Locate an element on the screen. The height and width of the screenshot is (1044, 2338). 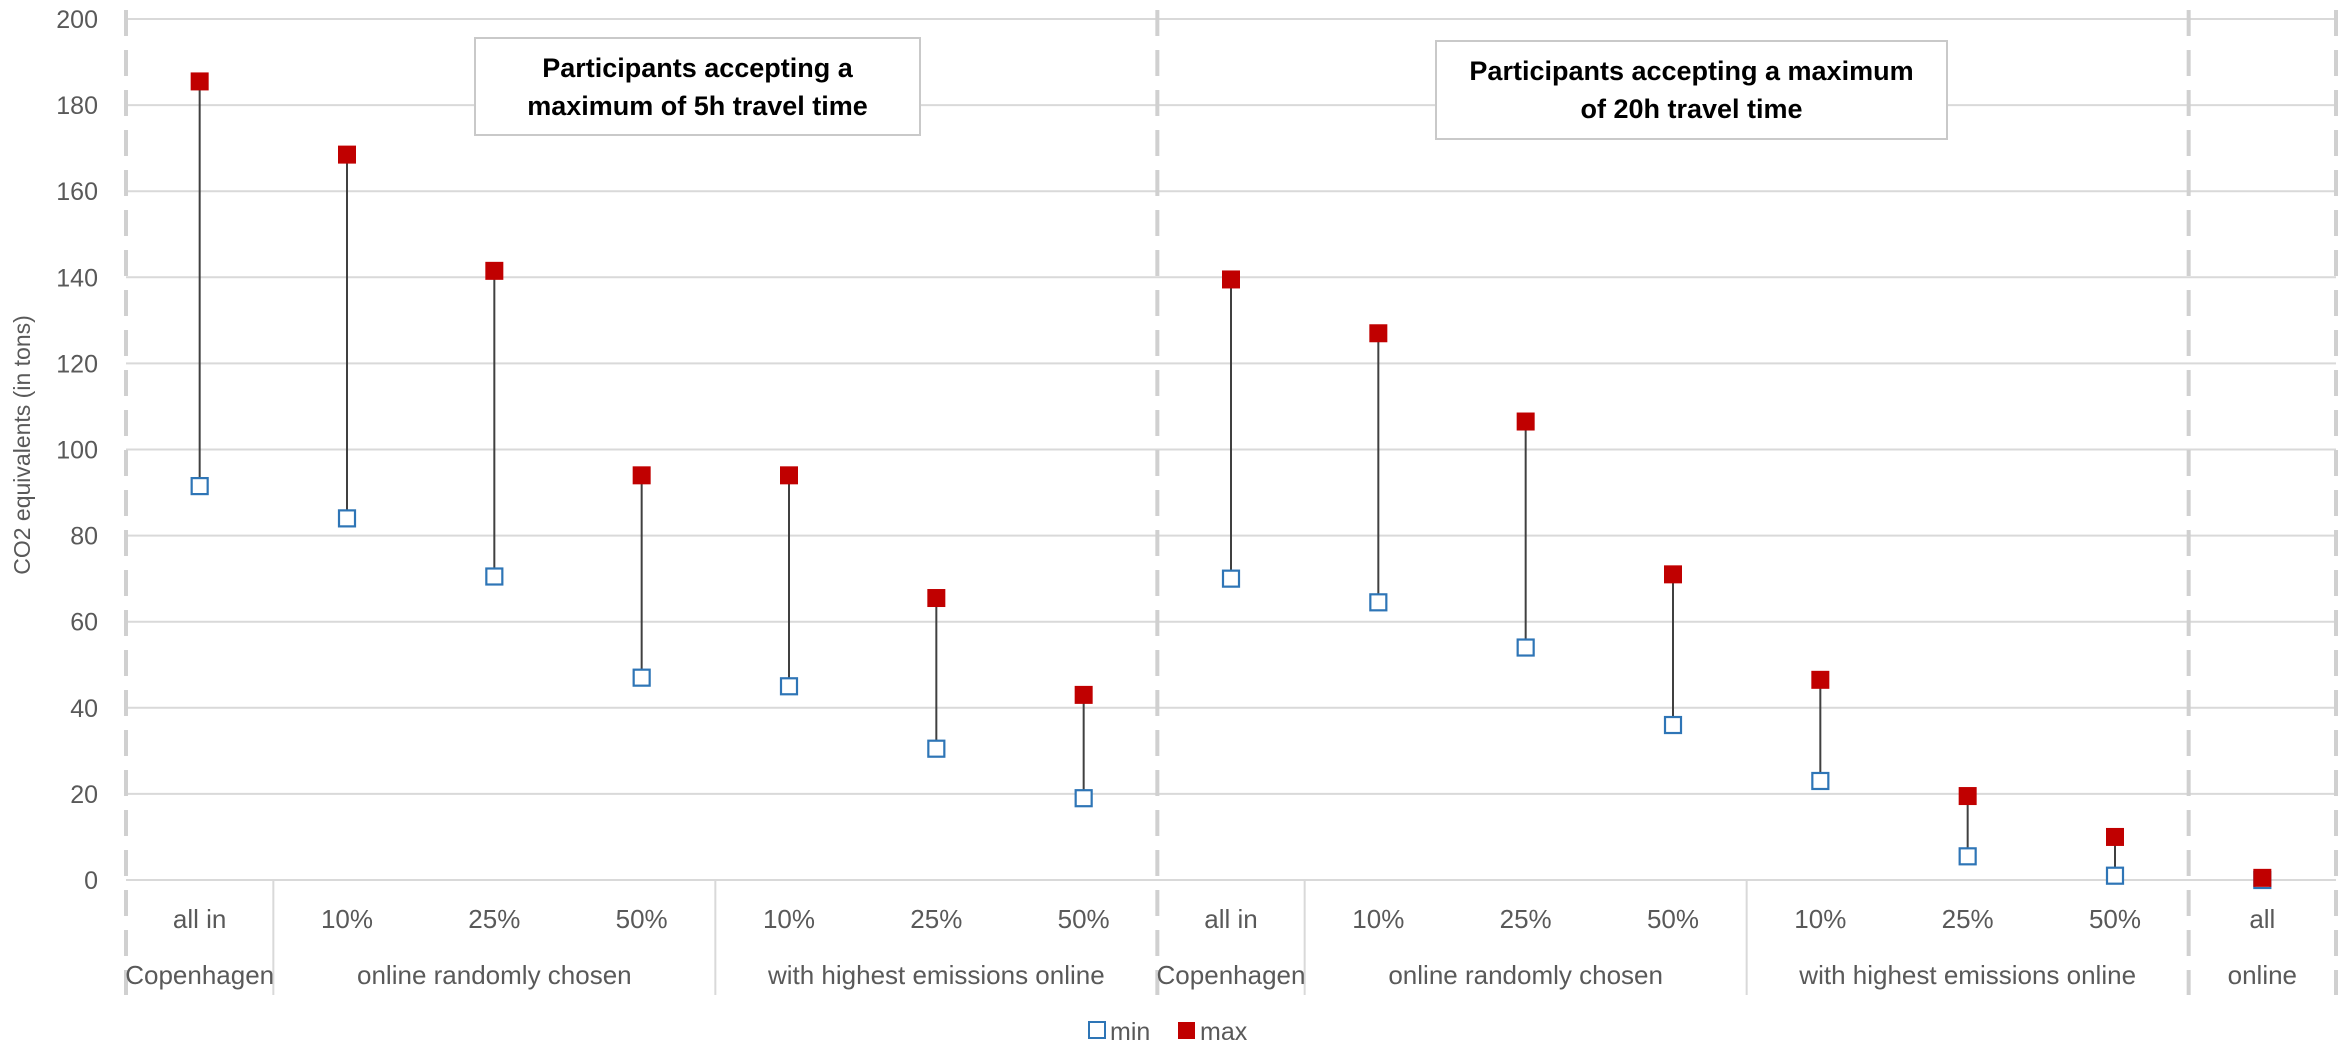
category-label-6: 50% is located at coordinates (1084, 919).